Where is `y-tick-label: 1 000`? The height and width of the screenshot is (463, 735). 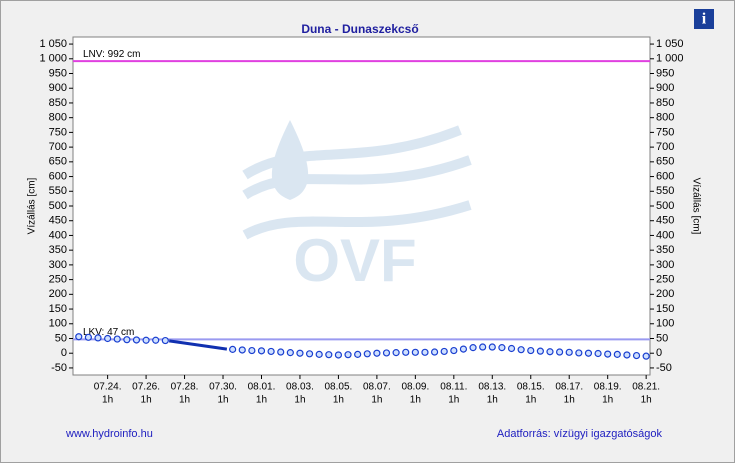 y-tick-label: 1 000 is located at coordinates (53, 59).